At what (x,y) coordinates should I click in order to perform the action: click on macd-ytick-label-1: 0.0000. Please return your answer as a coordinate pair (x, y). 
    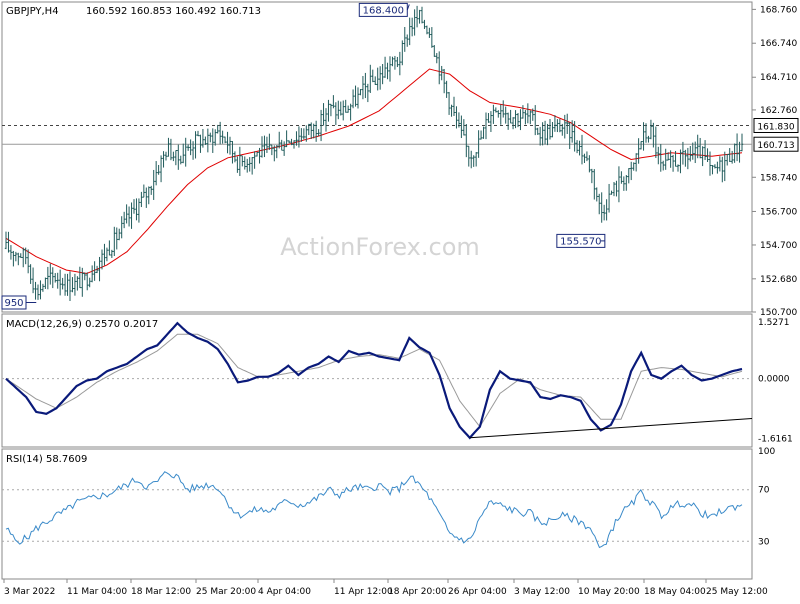
    Looking at the image, I should click on (774, 380).